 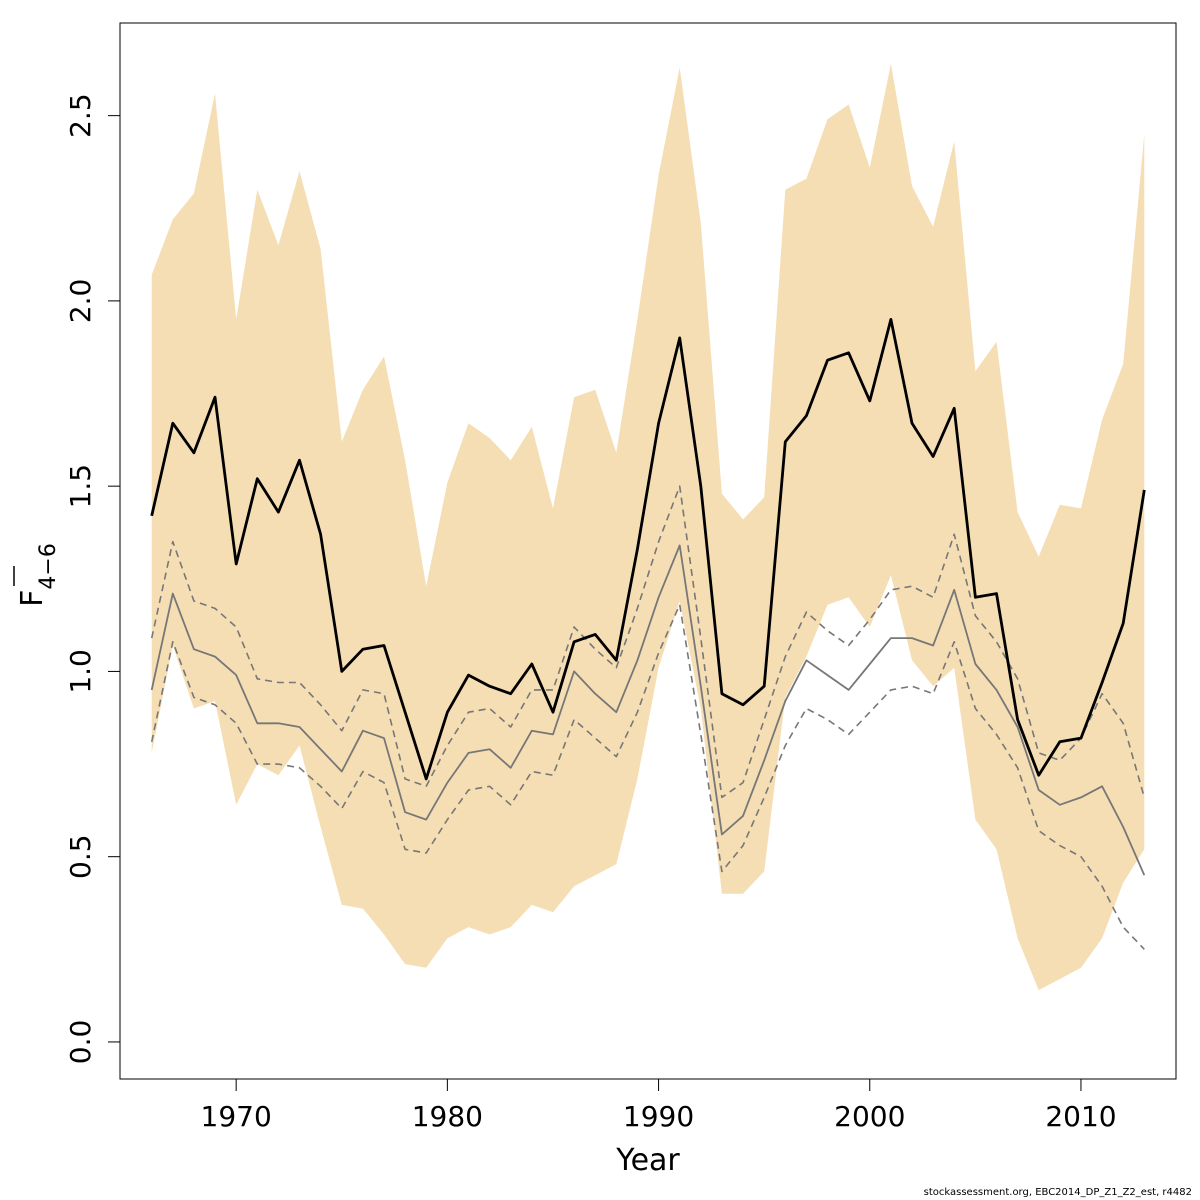 What do you see at coordinates (647, 1160) in the screenshot?
I see `x-axis-title: Year` at bounding box center [647, 1160].